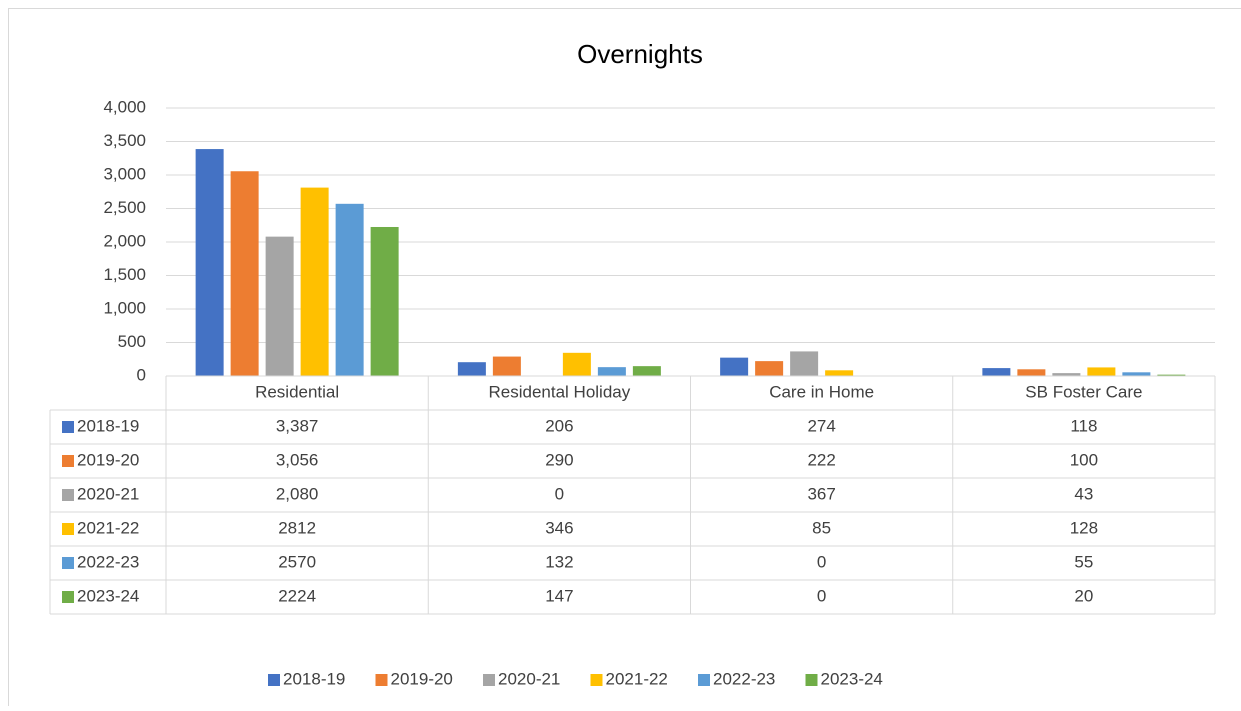 The height and width of the screenshot is (711, 1241). Describe the element at coordinates (559, 527) in the screenshot. I see `table-cell: 346` at that location.